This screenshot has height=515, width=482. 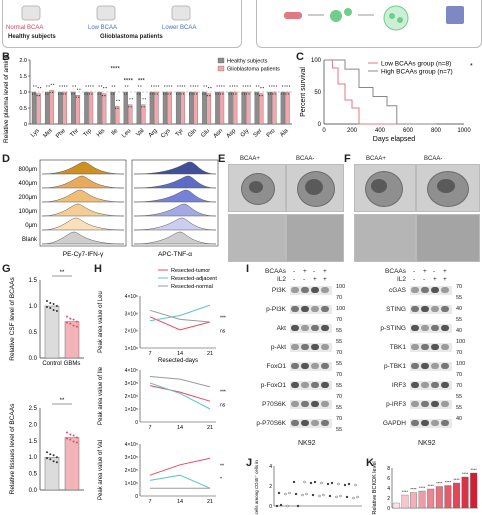 What do you see at coordinates (461, 342) in the screenshot?
I see `i-right-kda-marker: 100` at bounding box center [461, 342].